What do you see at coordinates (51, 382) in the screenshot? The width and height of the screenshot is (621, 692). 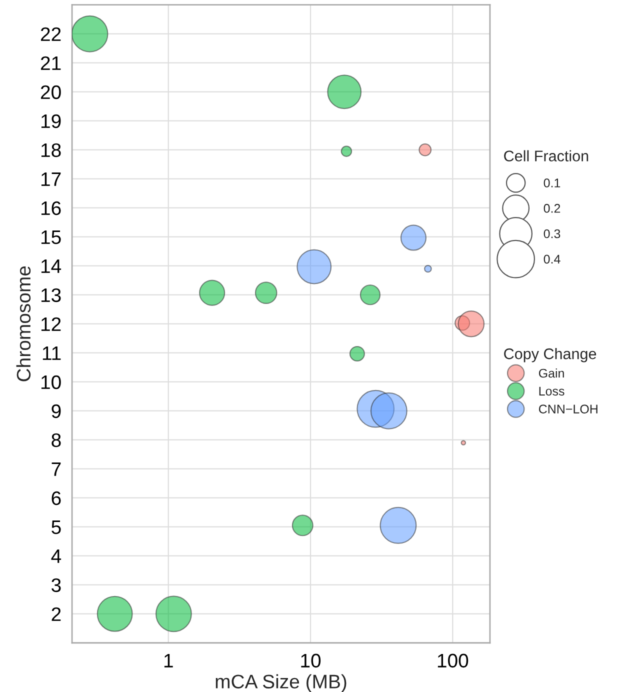 I see `y-tick-label: 10` at bounding box center [51, 382].